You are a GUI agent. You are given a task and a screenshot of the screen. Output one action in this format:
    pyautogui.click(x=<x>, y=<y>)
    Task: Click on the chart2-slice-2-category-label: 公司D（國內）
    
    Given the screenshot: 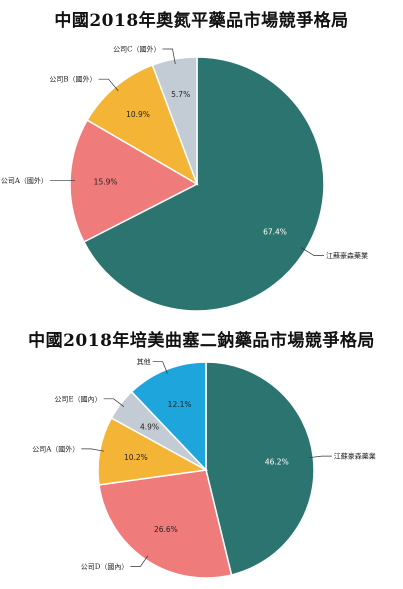 What is the action you would take?
    pyautogui.click(x=105, y=566)
    